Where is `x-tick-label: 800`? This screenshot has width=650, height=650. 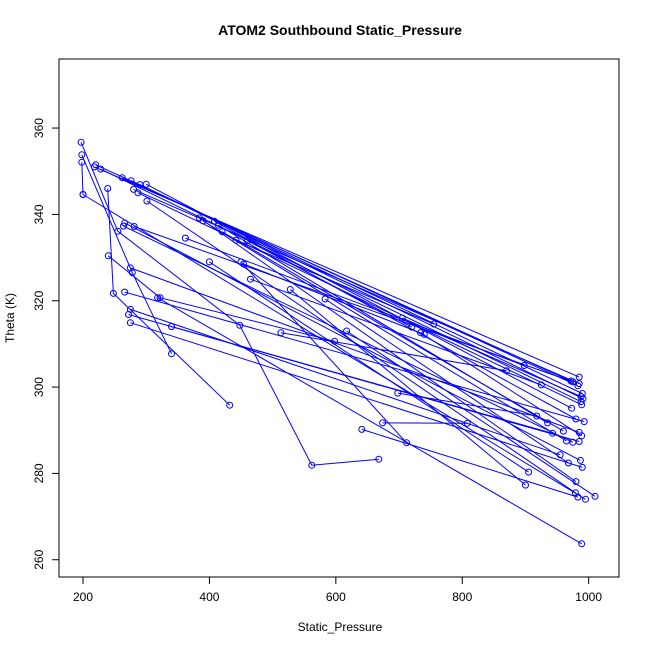
x-tick-label: 800 is located at coordinates (462, 597).